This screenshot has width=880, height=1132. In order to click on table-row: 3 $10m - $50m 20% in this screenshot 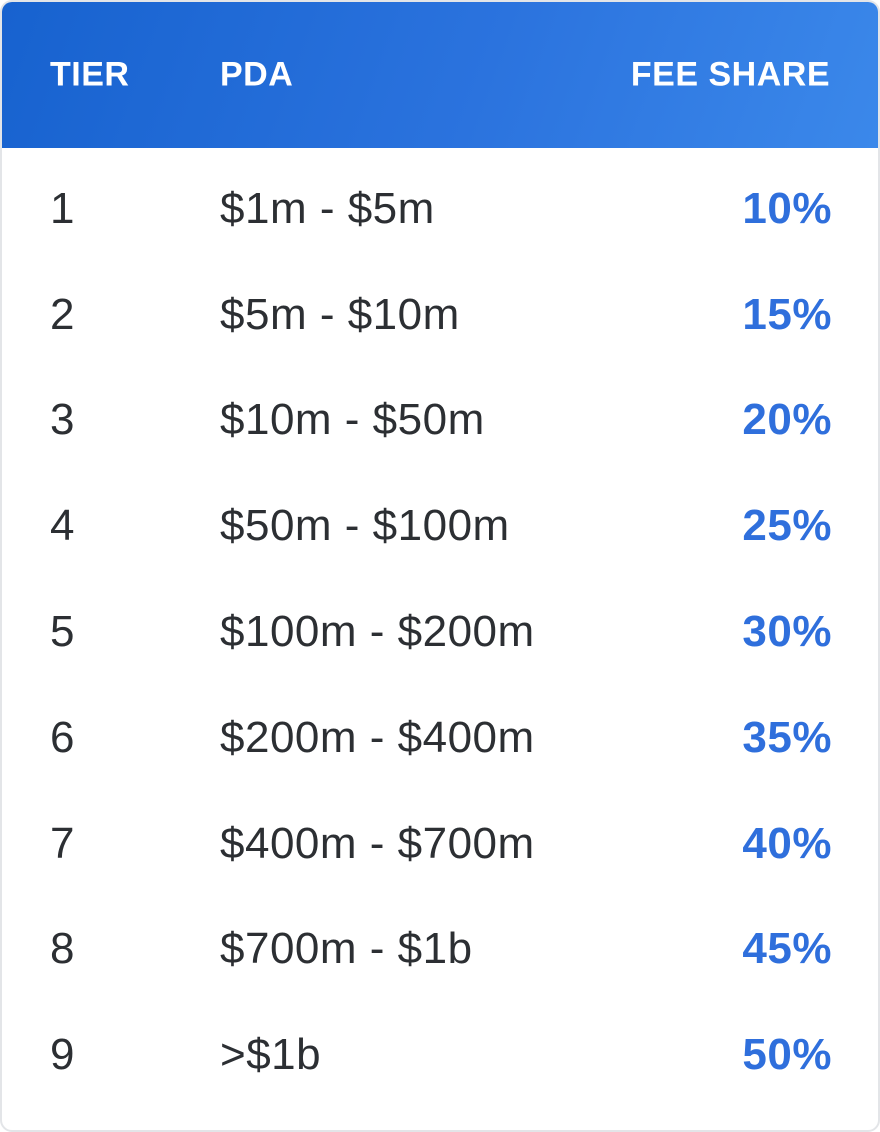, I will do `click(440, 421)`.